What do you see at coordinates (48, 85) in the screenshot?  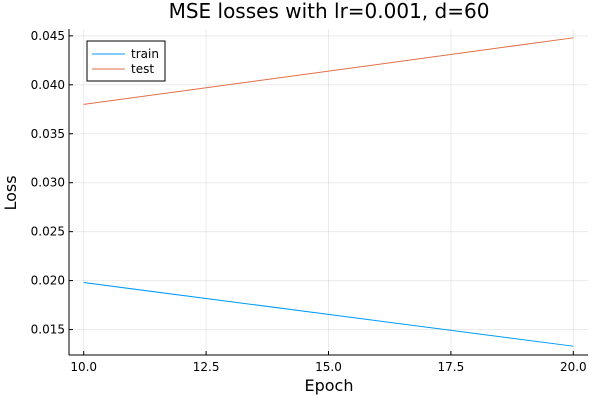 I see `y-tick-label: 0.040` at bounding box center [48, 85].